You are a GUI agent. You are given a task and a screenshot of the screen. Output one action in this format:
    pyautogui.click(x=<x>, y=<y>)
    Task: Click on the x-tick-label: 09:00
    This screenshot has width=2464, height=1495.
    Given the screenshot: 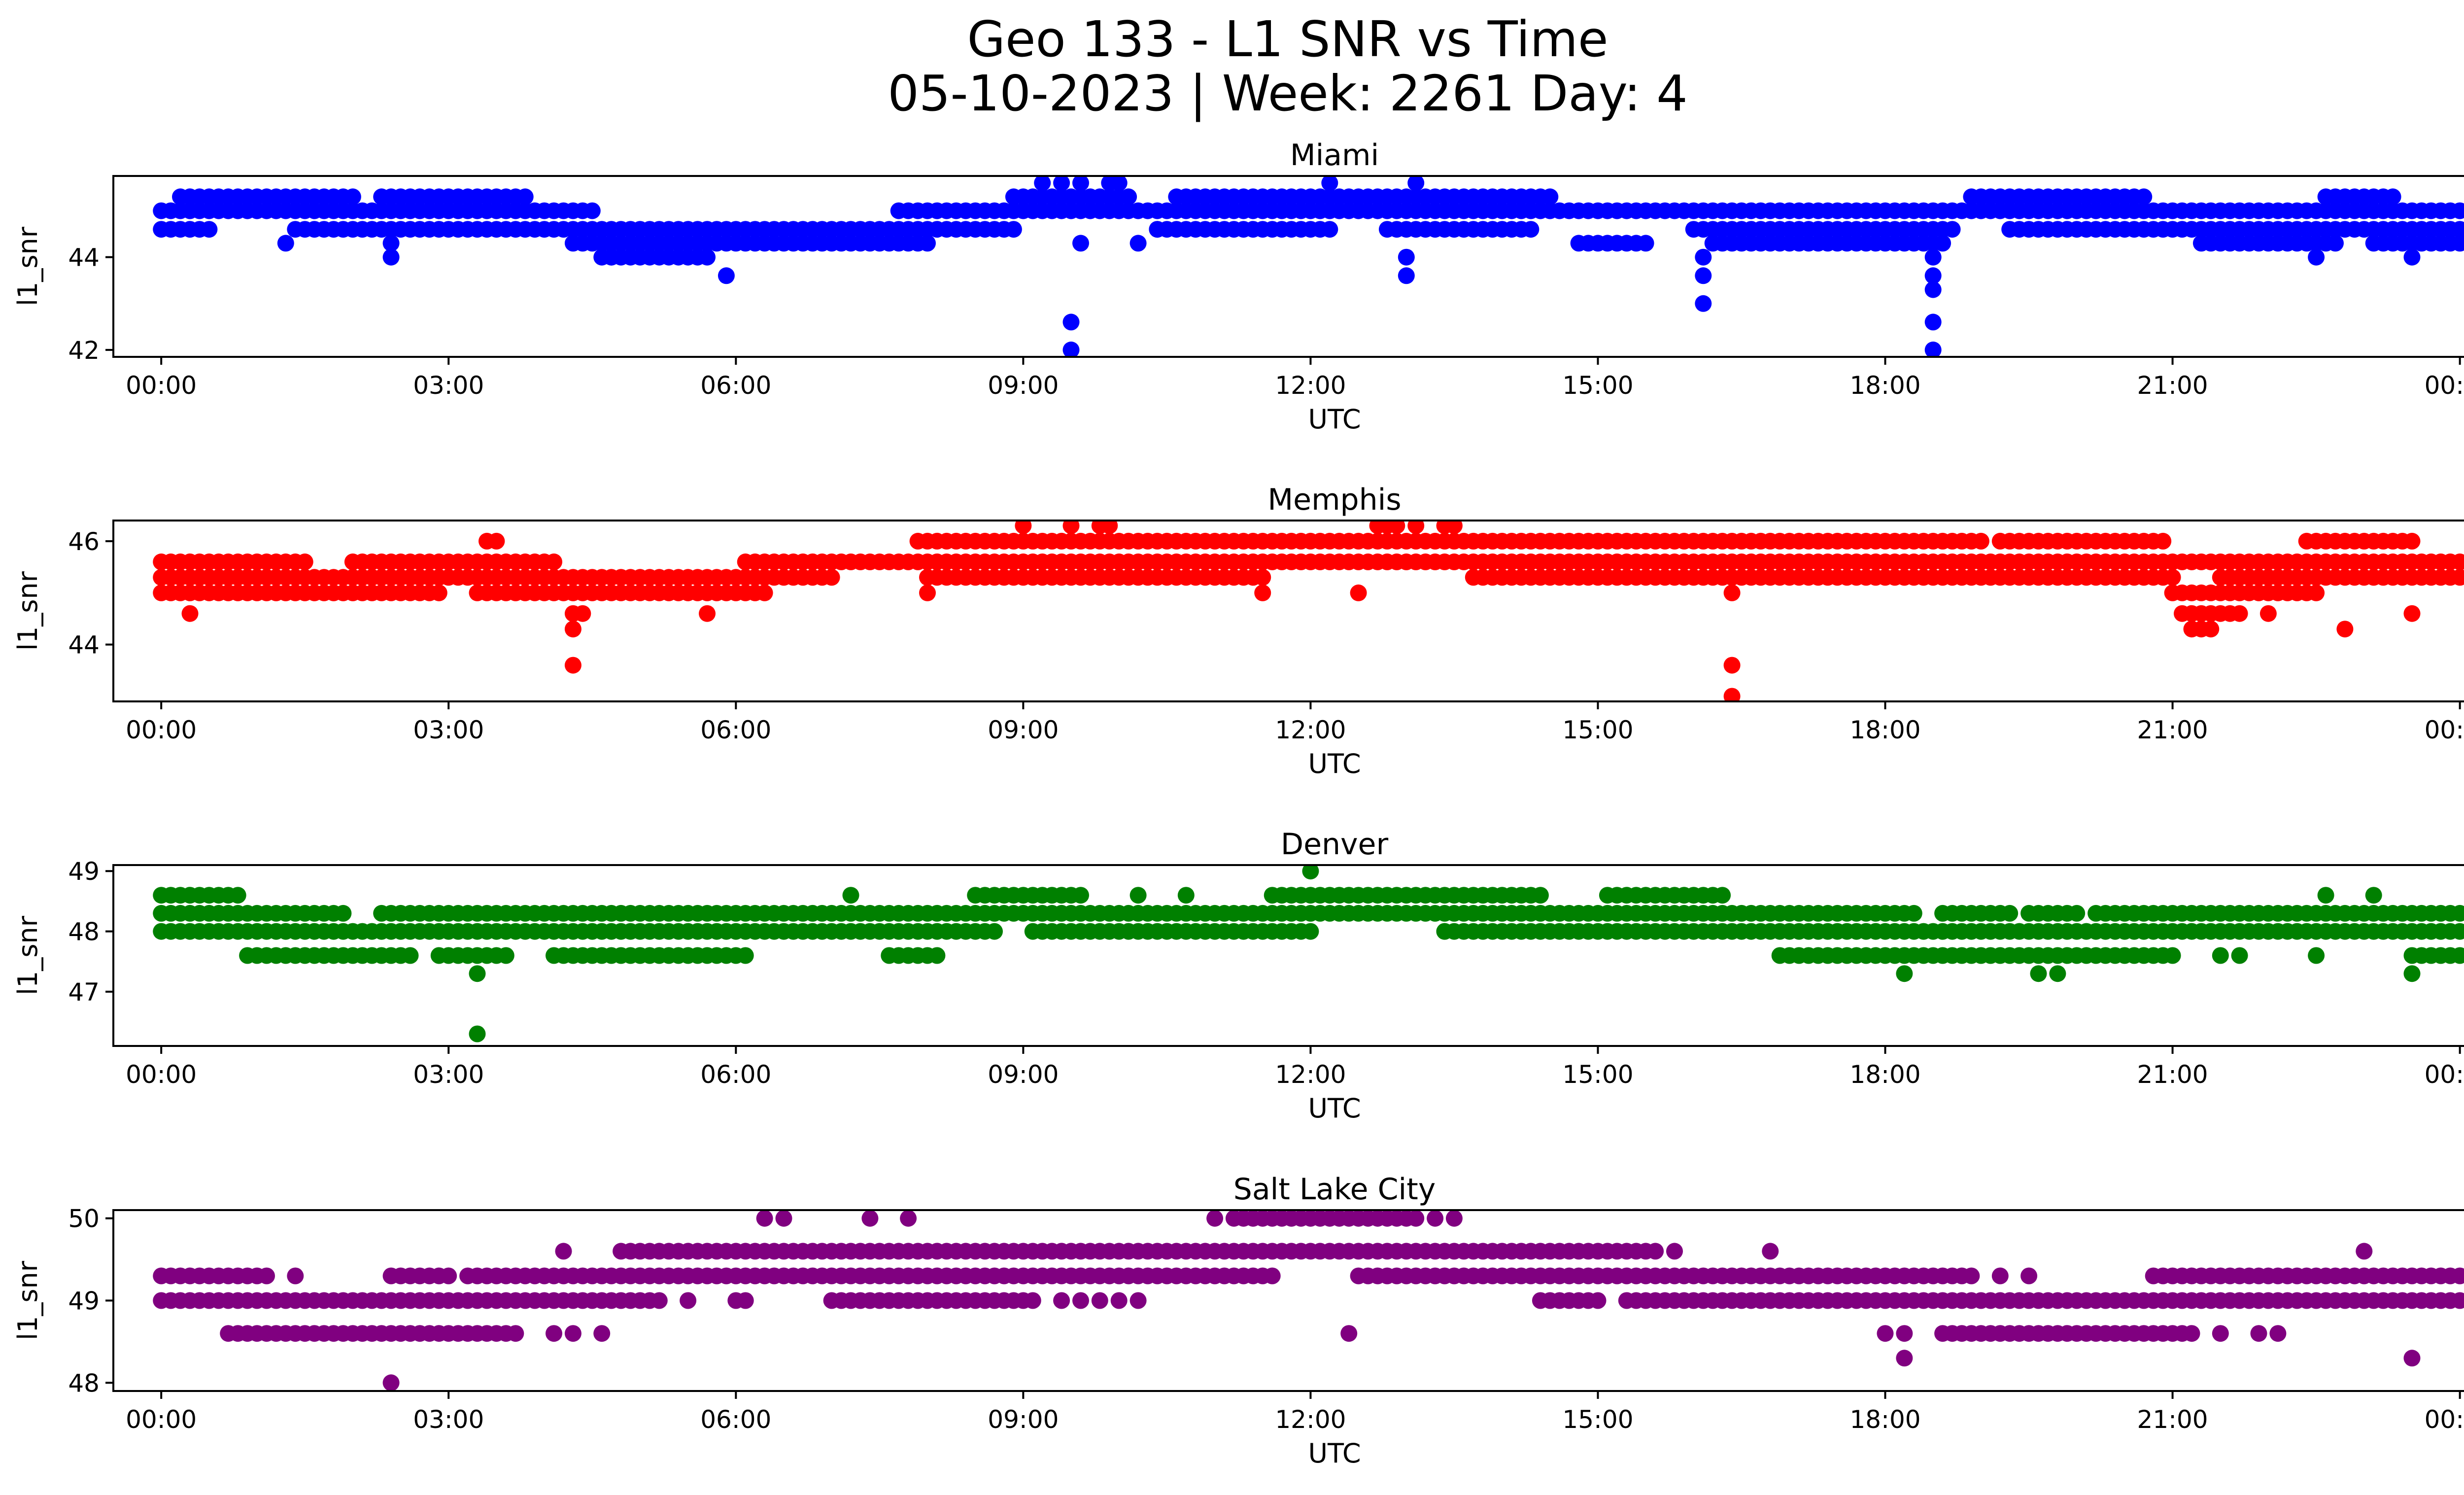 What is the action you would take?
    pyautogui.click(x=1023, y=1419)
    